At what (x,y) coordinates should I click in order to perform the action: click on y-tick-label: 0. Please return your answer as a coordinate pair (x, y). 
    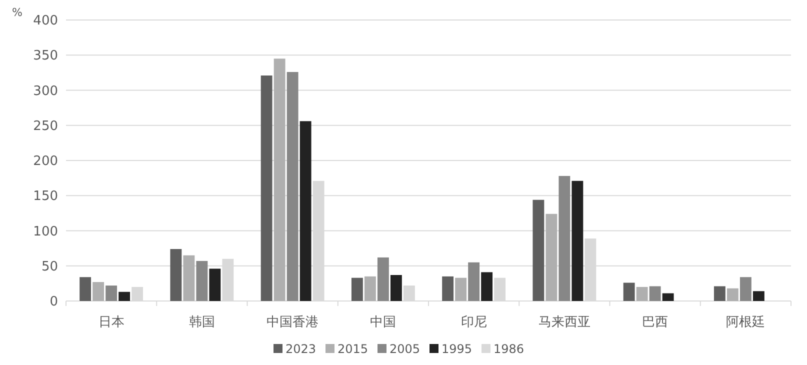
    Looking at the image, I should click on (54, 302).